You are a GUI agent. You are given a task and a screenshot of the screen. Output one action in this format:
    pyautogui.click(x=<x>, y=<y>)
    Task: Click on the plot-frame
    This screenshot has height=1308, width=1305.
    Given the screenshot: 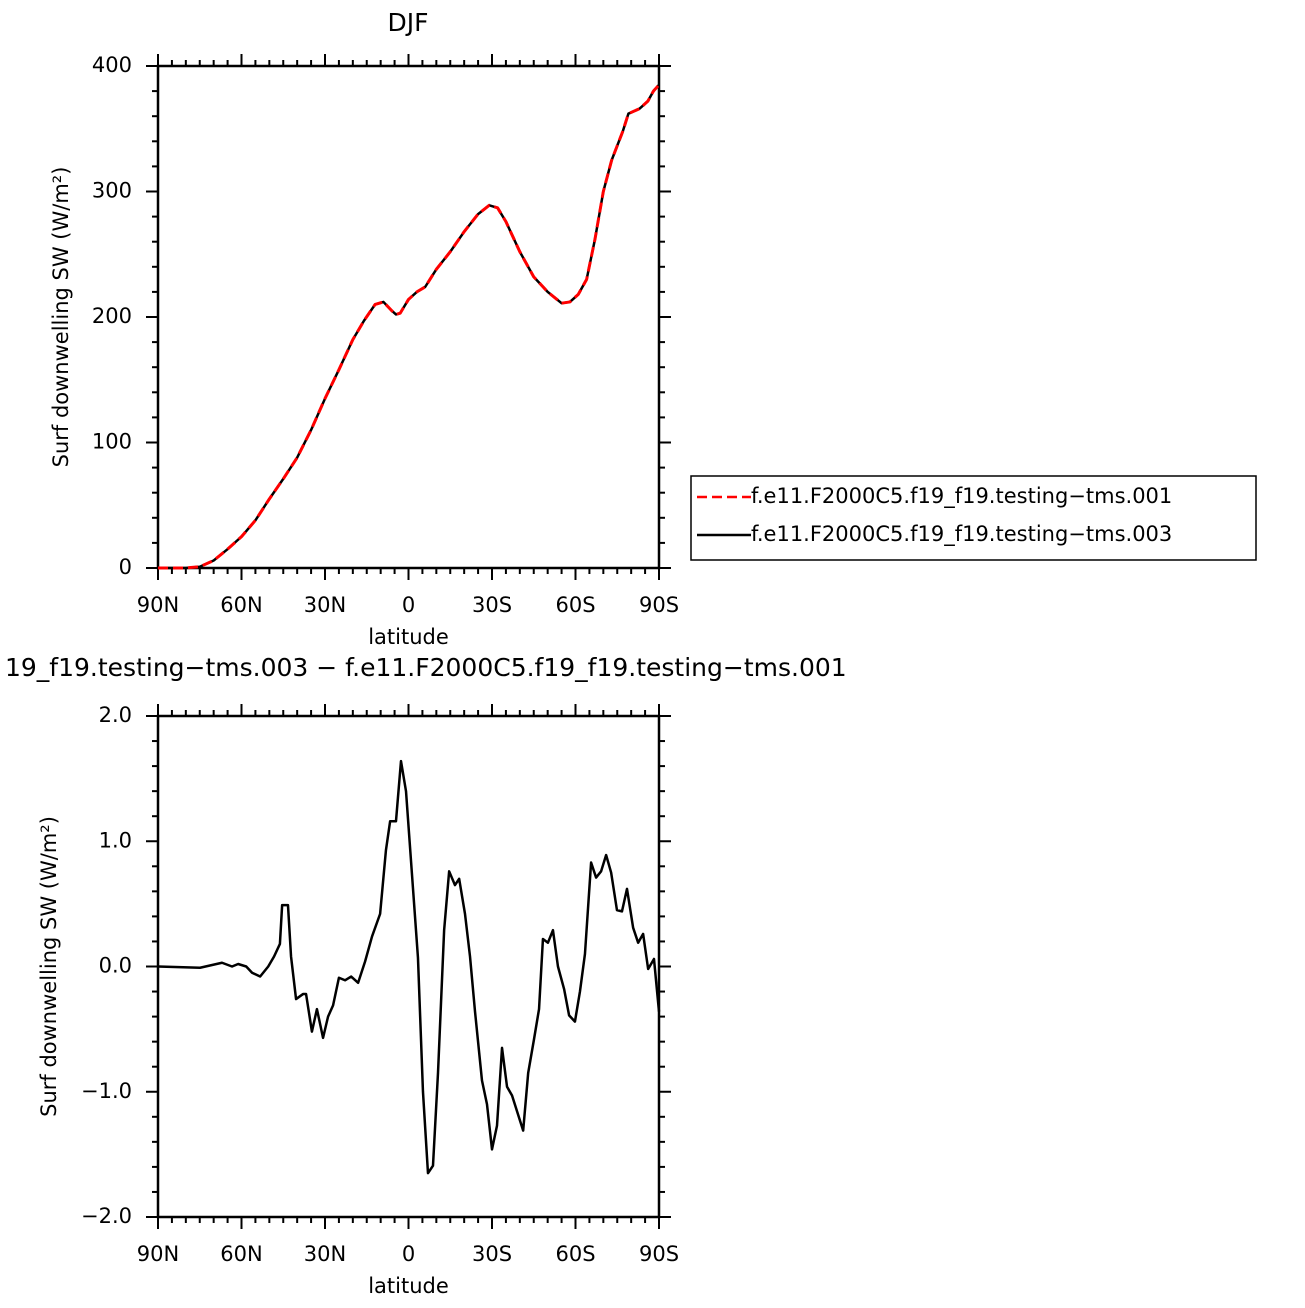 What is the action you would take?
    pyautogui.click(x=408, y=317)
    